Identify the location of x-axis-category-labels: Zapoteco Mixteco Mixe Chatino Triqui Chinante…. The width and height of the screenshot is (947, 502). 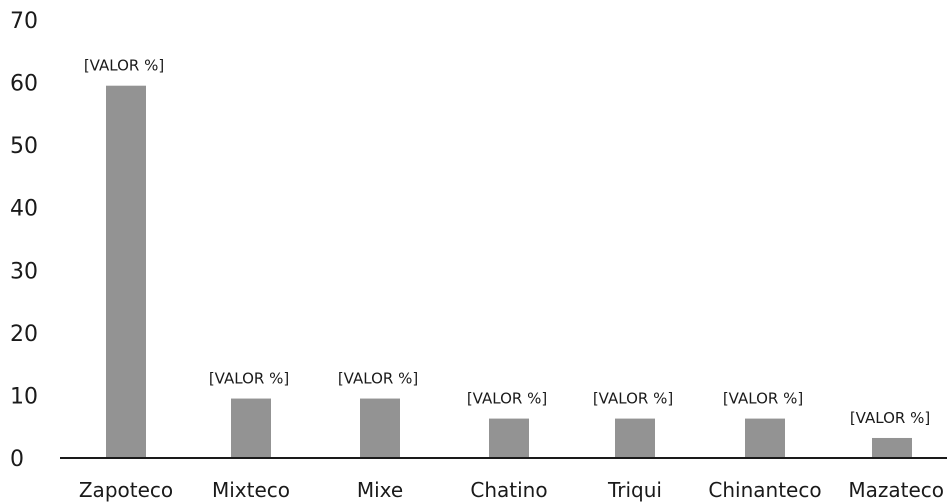
(511, 490).